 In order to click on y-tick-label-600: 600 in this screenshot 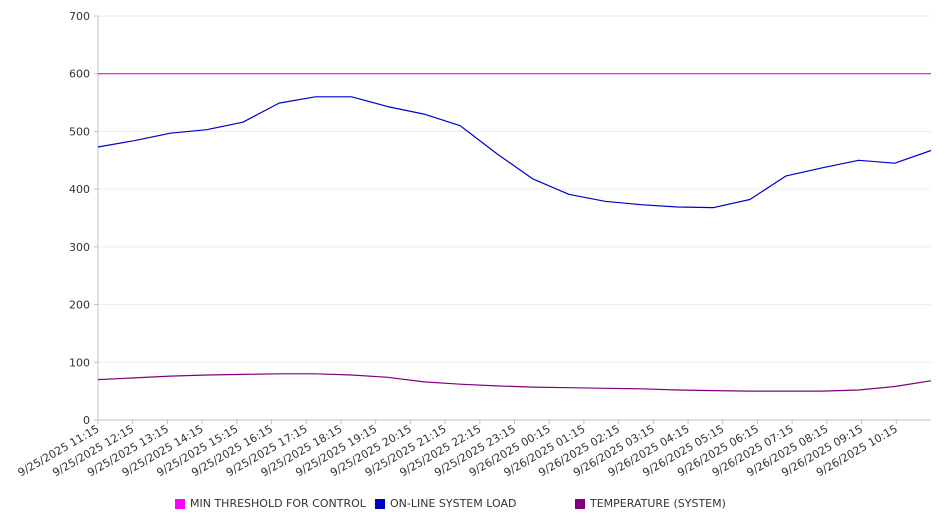, I will do `click(79, 74)`.